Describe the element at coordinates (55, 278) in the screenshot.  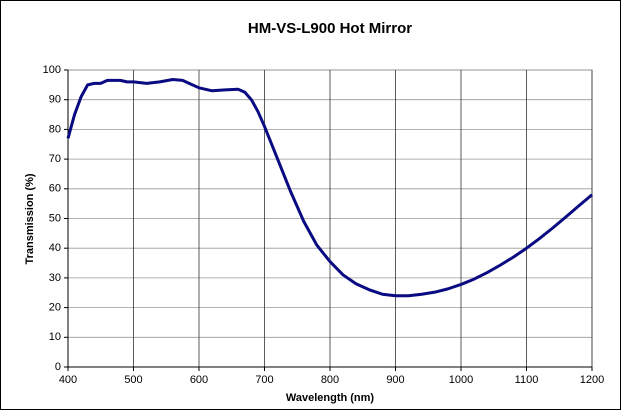
I see `y-tick-label: 30` at that location.